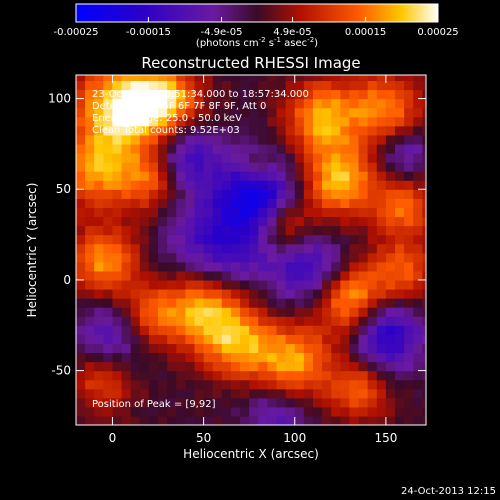 The image size is (500, 500). I want to click on peak-position-label: Position of Peak = [9,92], so click(154, 404).